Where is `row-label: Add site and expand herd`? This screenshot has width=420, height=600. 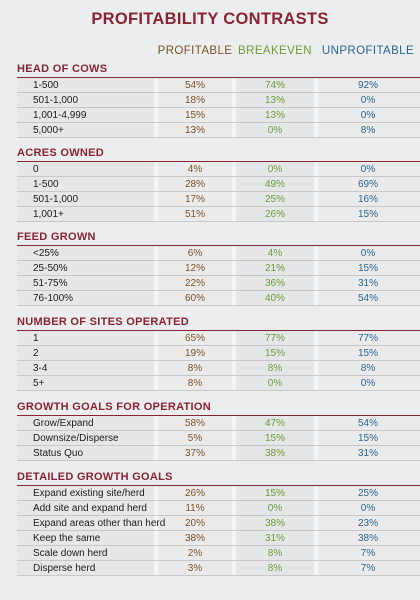 row-label: Add site and expand herd is located at coordinates (90, 508).